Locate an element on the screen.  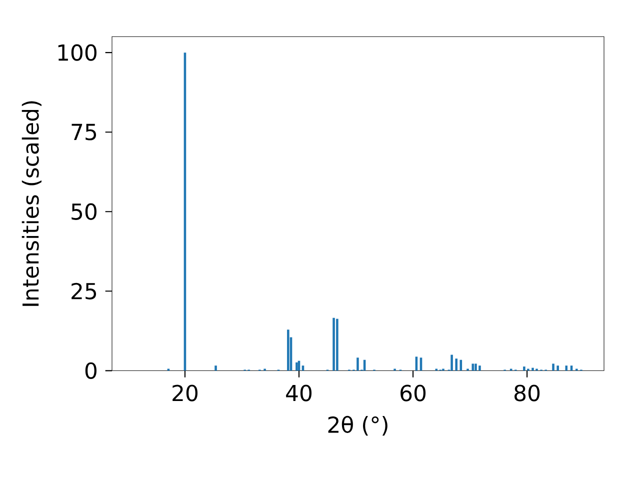
y-tick-label: 75 is located at coordinates (84, 132).